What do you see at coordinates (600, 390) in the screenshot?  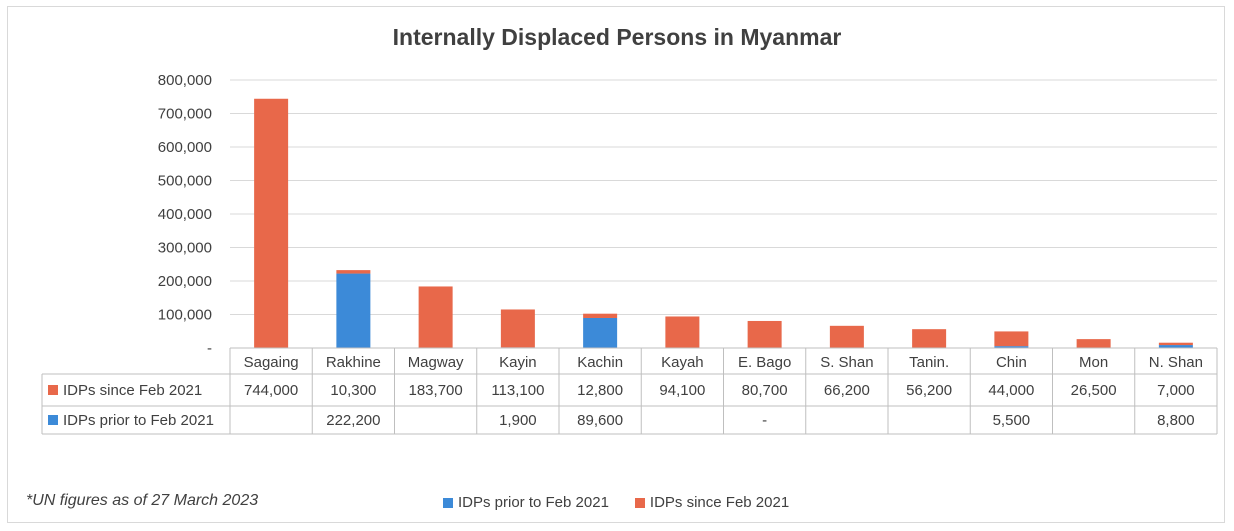 I see `data-label: 12,800` at bounding box center [600, 390].